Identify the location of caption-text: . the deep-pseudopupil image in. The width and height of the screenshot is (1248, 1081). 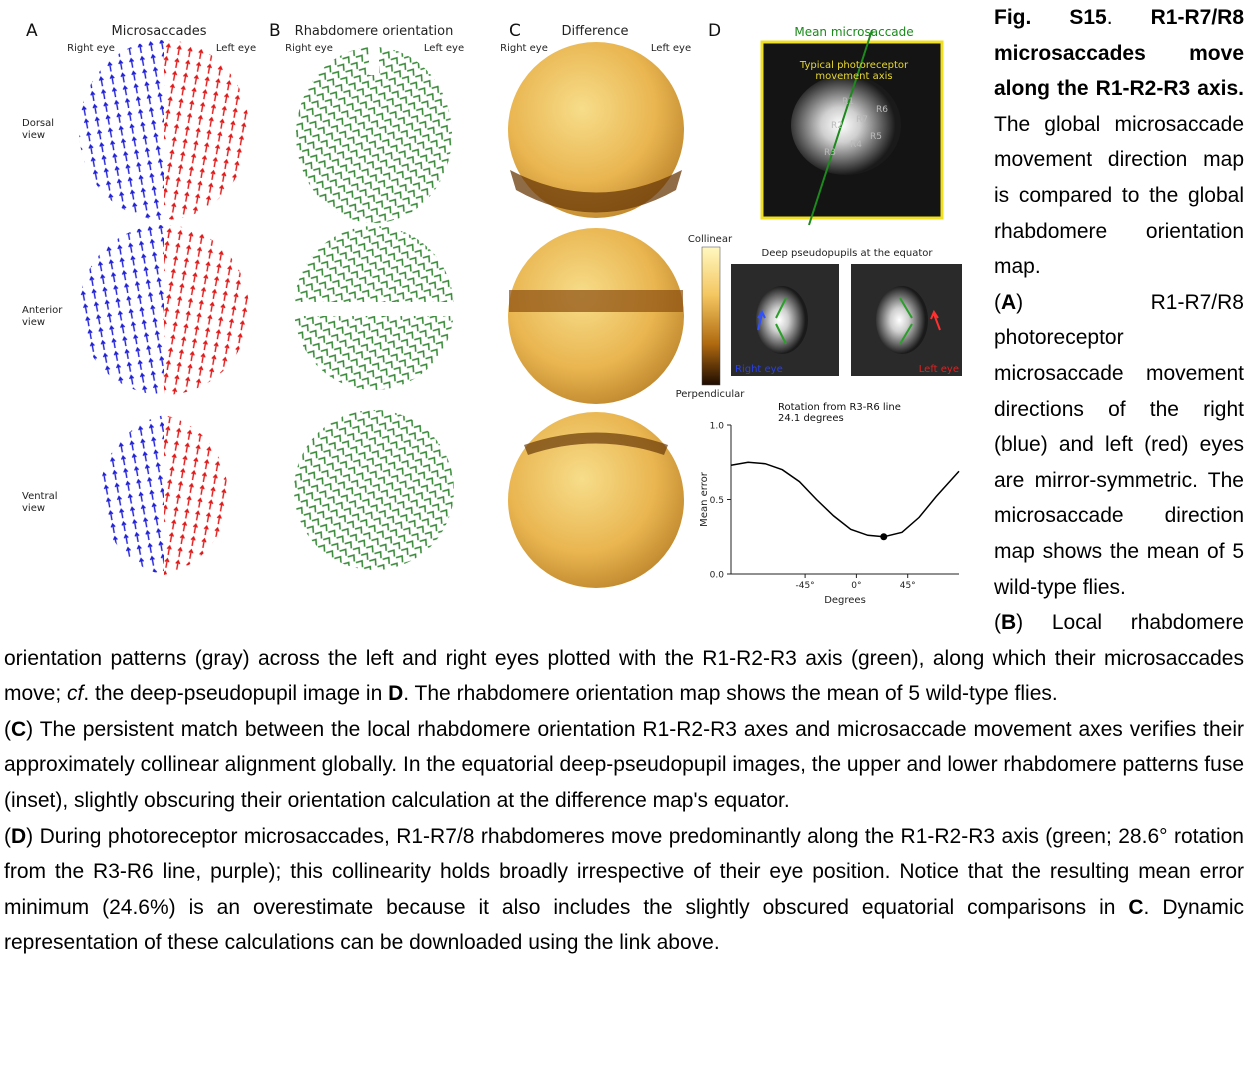
(236, 694).